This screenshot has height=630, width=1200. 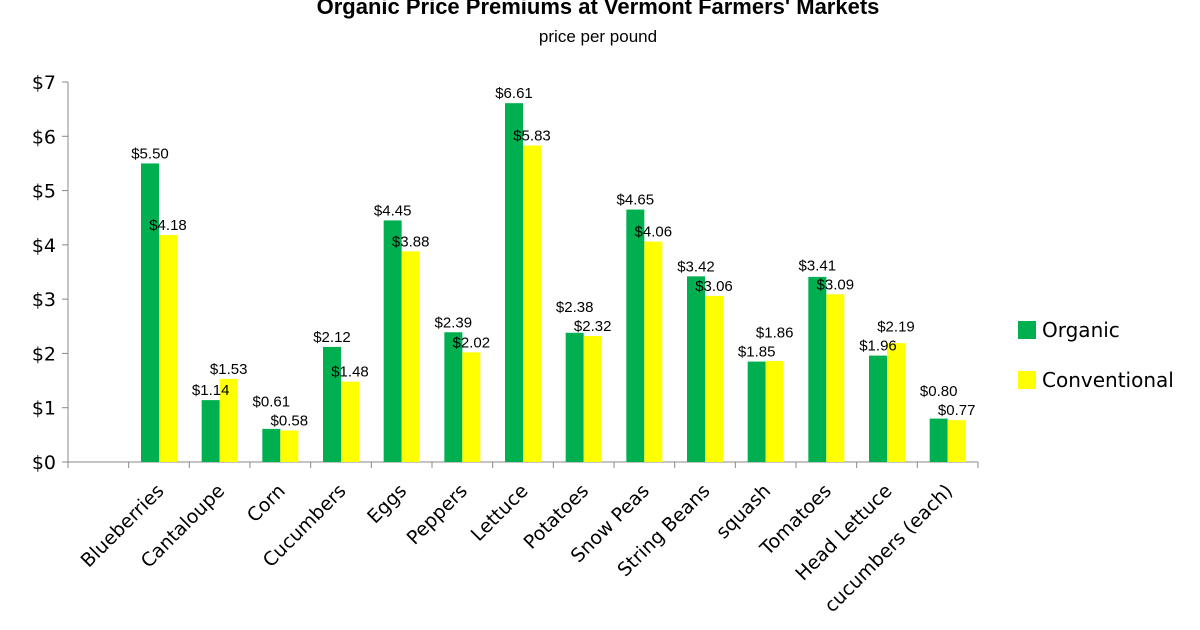 I want to click on legend-label: Organic, so click(x=1081, y=330).